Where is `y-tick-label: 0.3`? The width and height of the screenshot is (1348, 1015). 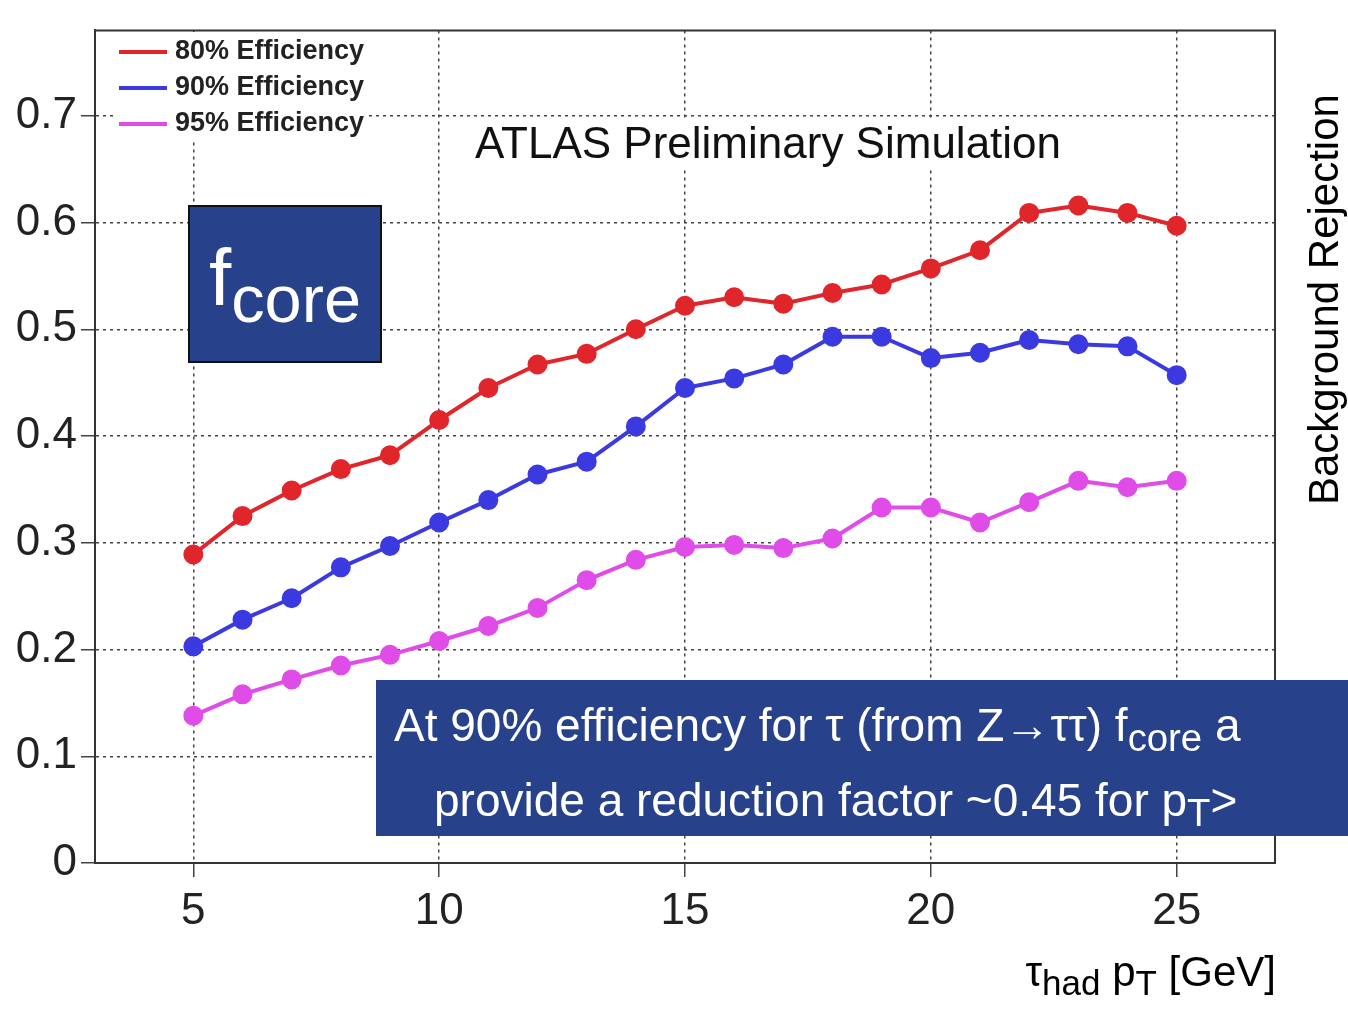 y-tick-label: 0.3 is located at coordinates (46, 539).